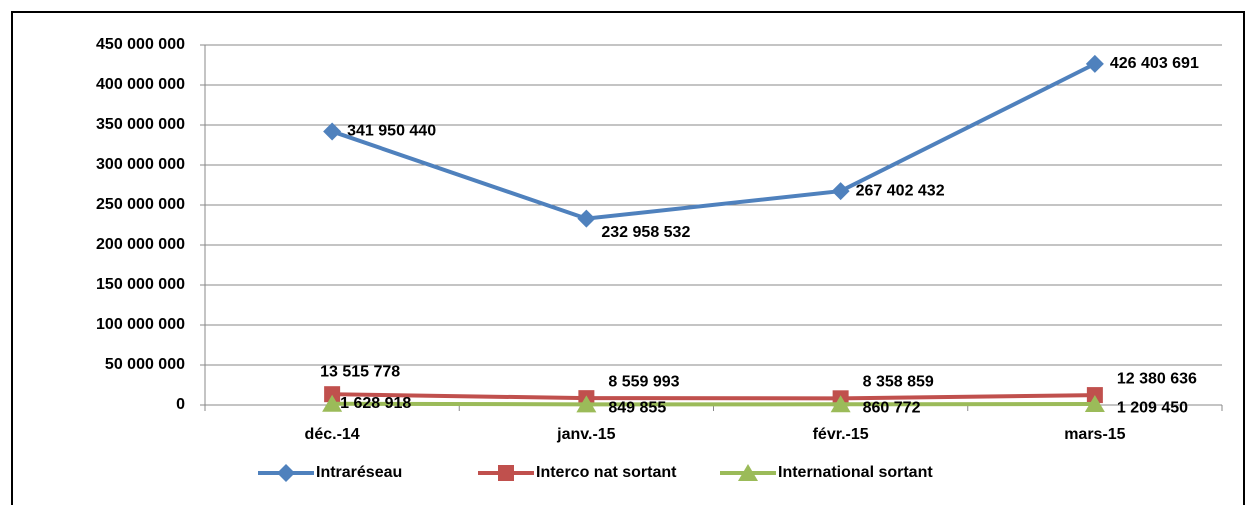  Describe the element at coordinates (855, 472) in the screenshot. I see `legend-label: International sortant` at that location.